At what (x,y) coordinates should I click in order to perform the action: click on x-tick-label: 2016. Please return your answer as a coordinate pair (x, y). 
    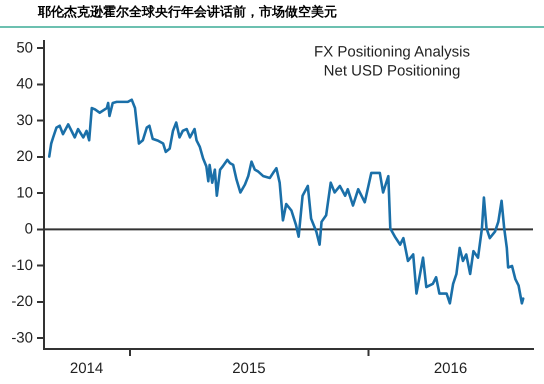
    Looking at the image, I should click on (451, 369).